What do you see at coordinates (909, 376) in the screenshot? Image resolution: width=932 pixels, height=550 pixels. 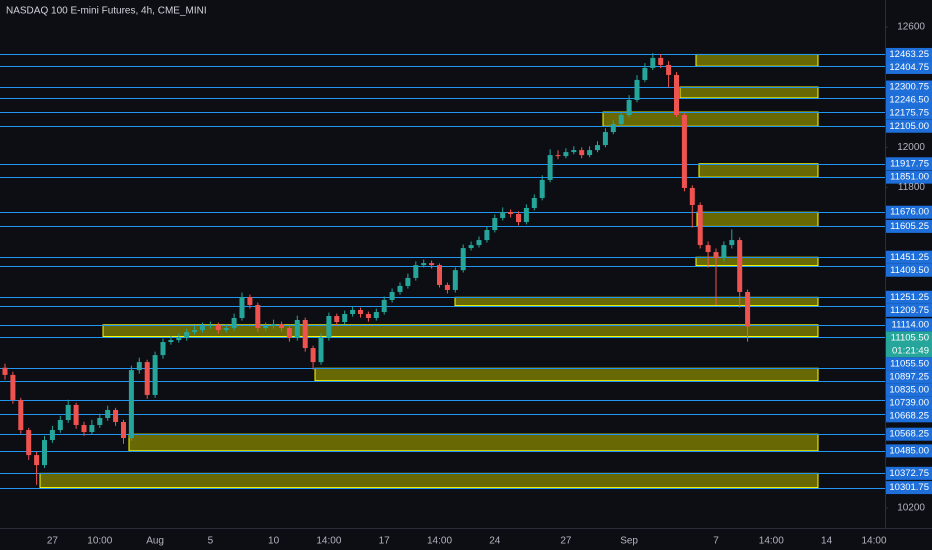 I see `level-label: 10897.25` at bounding box center [909, 376].